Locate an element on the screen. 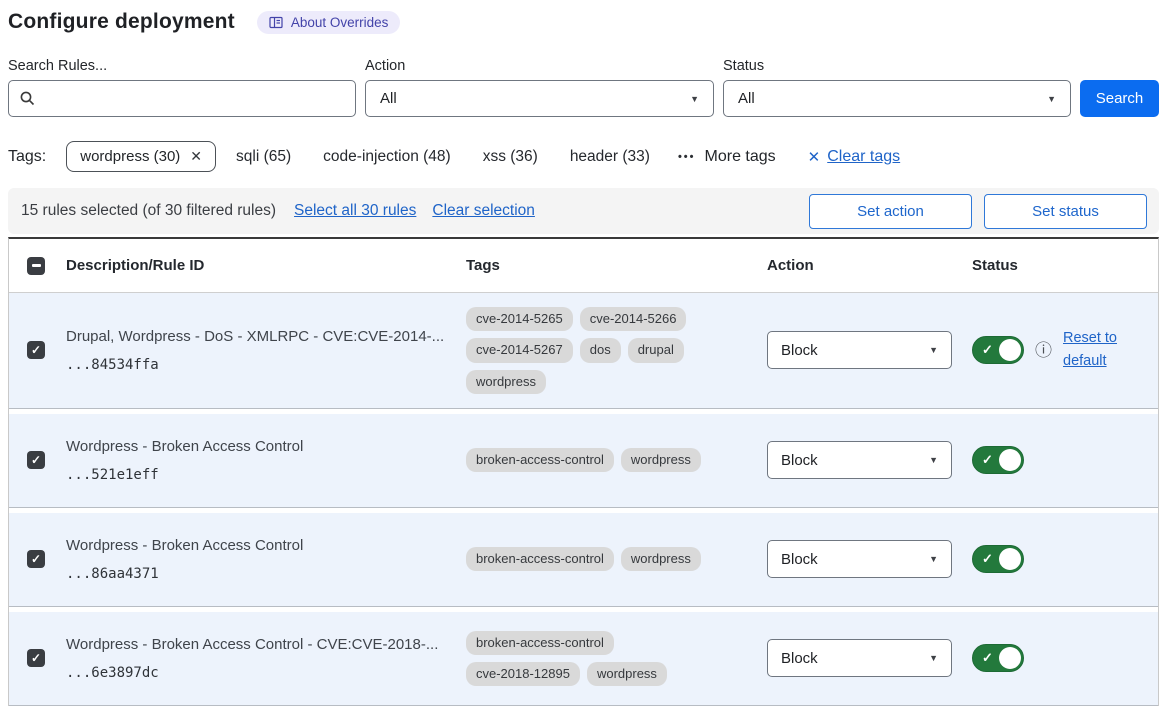 The width and height of the screenshot is (1167, 718). status-filter-field: Status All ▼ is located at coordinates (897, 87).